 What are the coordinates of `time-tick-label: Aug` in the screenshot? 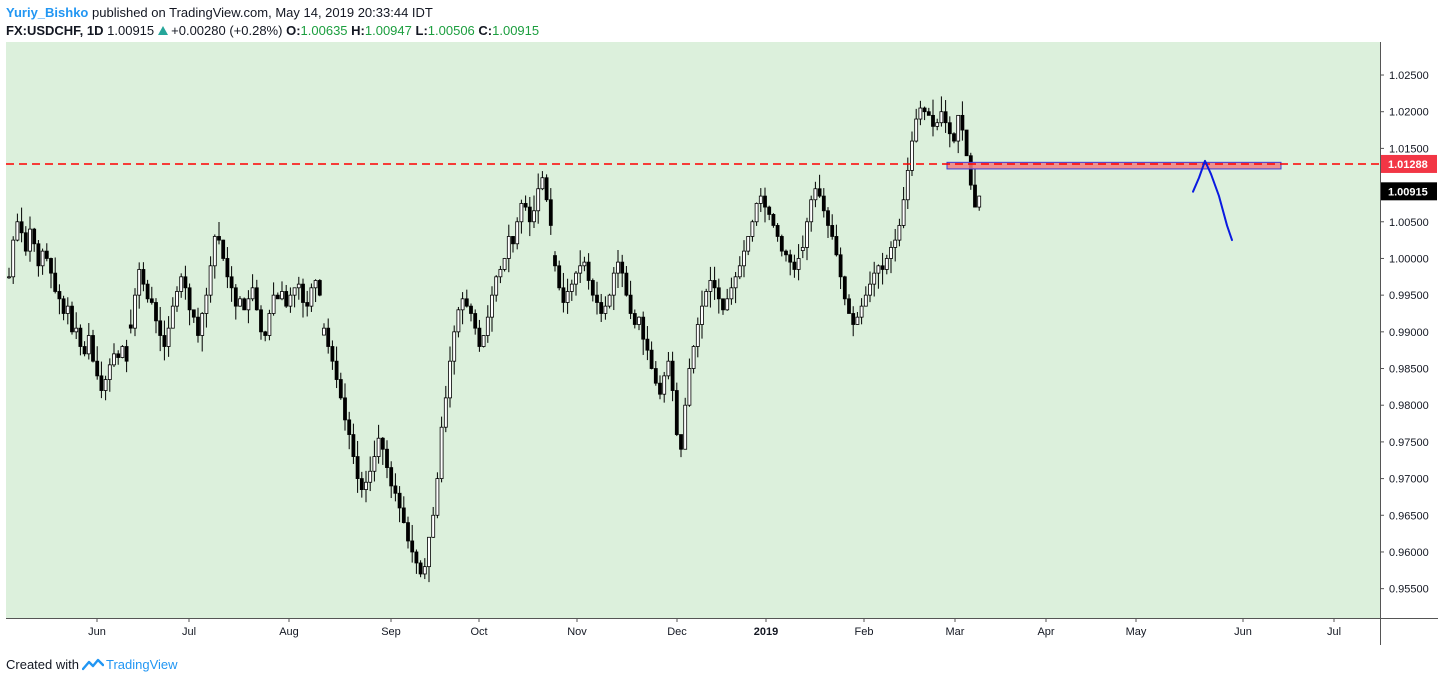 It's located at (289, 632).